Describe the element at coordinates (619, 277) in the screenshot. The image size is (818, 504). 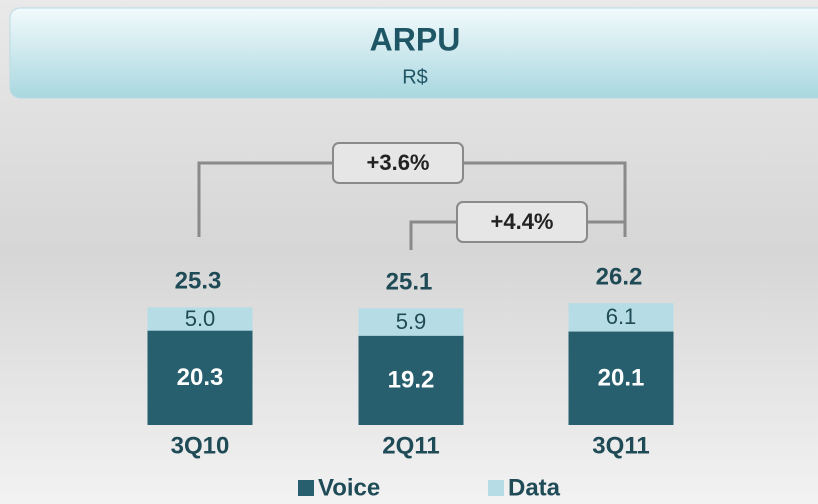
I see `total-label: 26.2` at that location.